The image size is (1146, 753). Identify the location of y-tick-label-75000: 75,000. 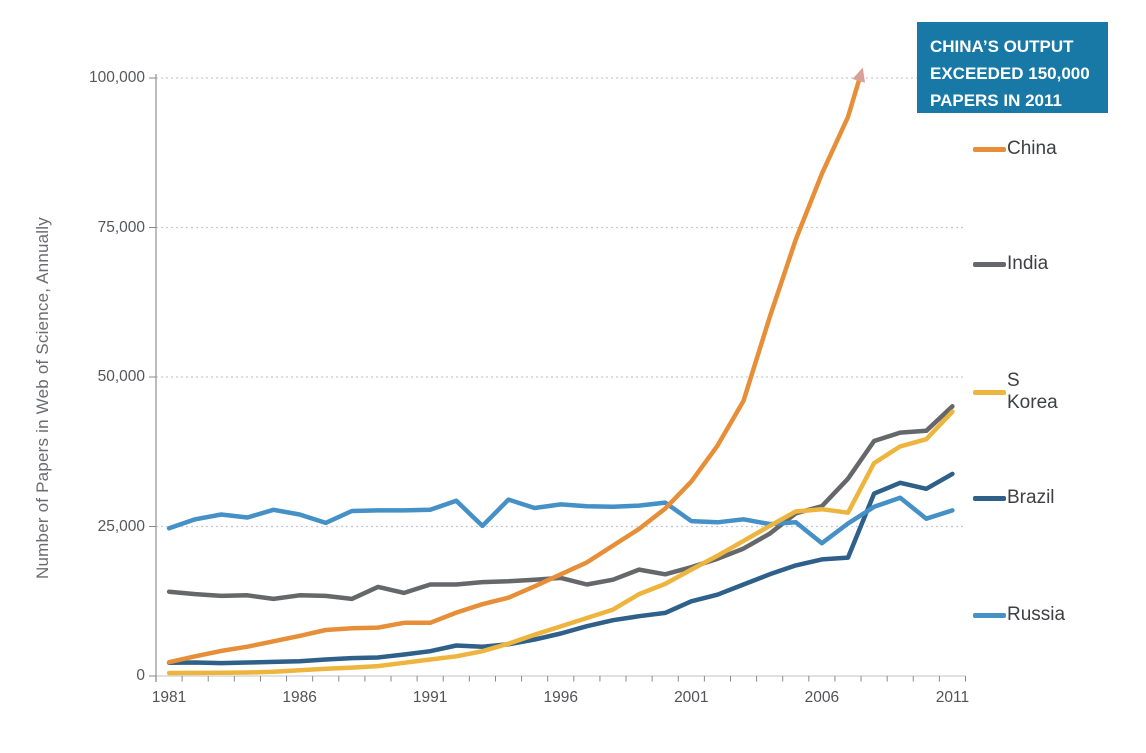
(121, 227).